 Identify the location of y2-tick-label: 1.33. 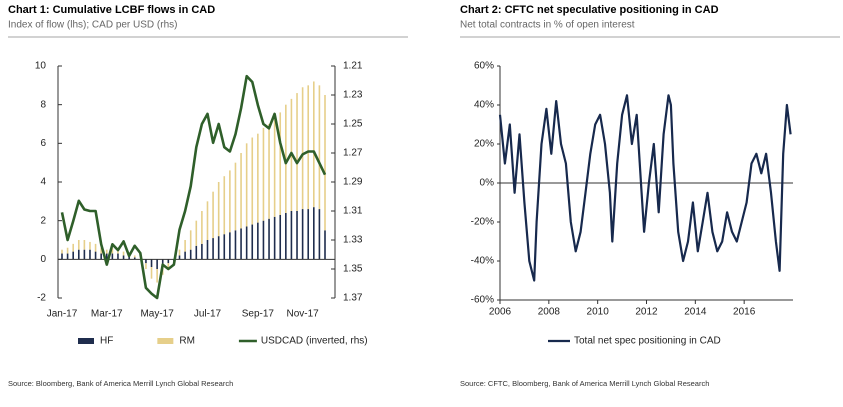
(353, 240).